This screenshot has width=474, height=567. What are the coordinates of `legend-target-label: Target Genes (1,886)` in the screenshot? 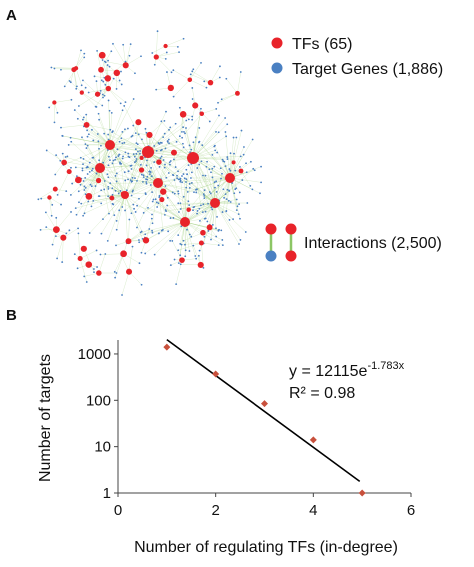 It's located at (367, 69).